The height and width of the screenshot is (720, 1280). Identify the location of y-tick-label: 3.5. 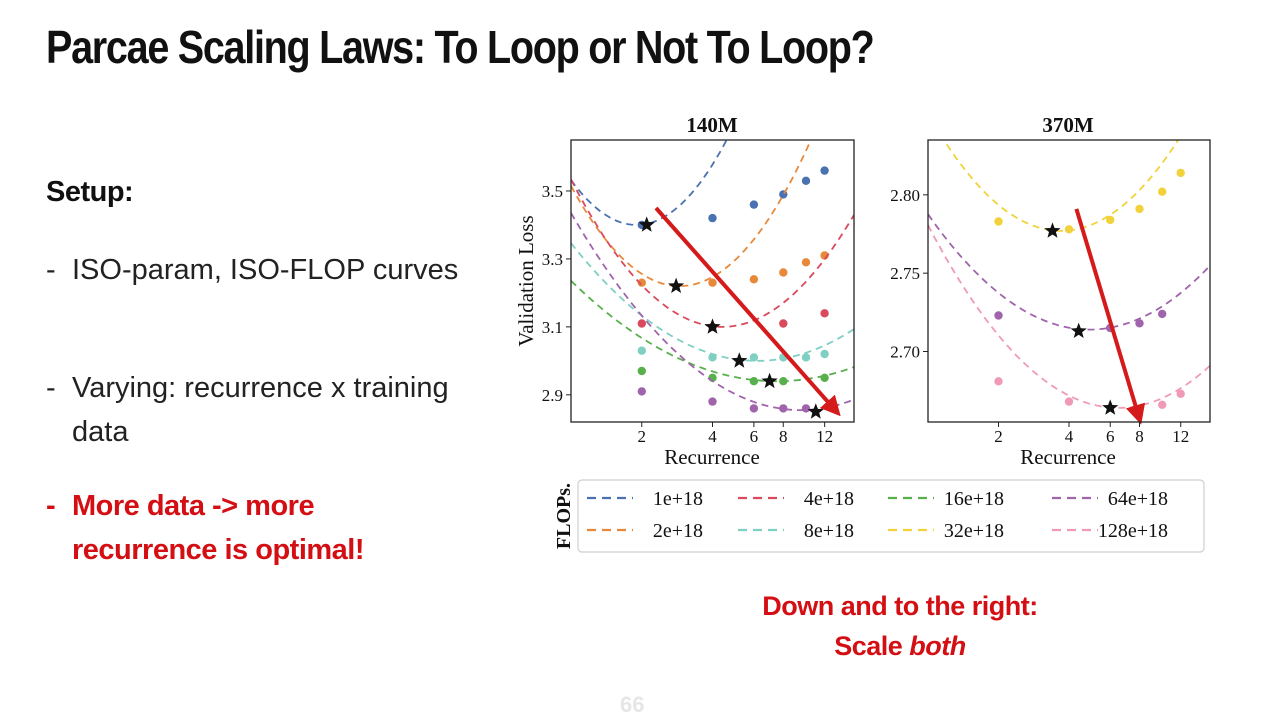
(552, 191).